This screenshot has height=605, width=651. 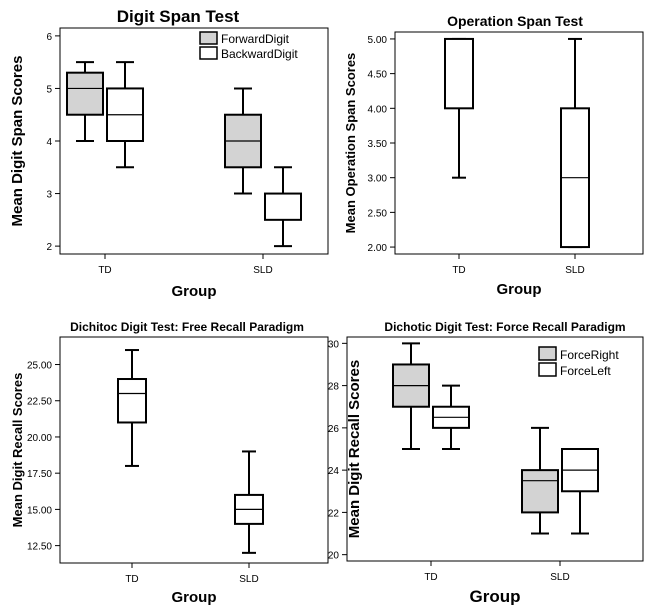 What do you see at coordinates (39, 402) in the screenshot?
I see `y-tick-label: 22.50` at bounding box center [39, 402].